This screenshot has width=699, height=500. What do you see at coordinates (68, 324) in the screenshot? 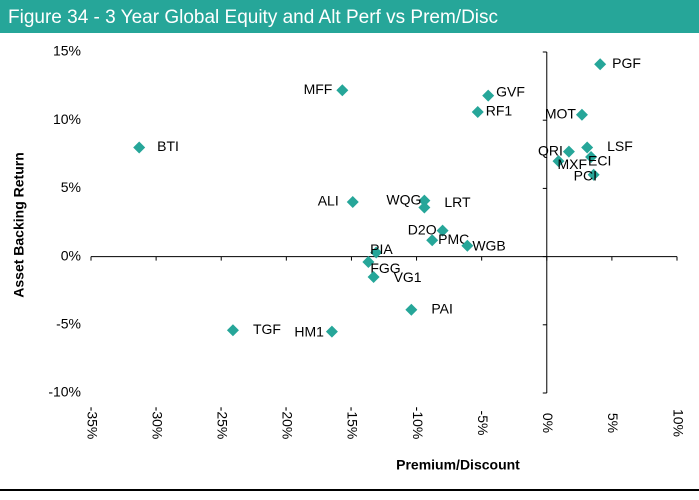
I see `y-tick-label: -5%` at bounding box center [68, 324].